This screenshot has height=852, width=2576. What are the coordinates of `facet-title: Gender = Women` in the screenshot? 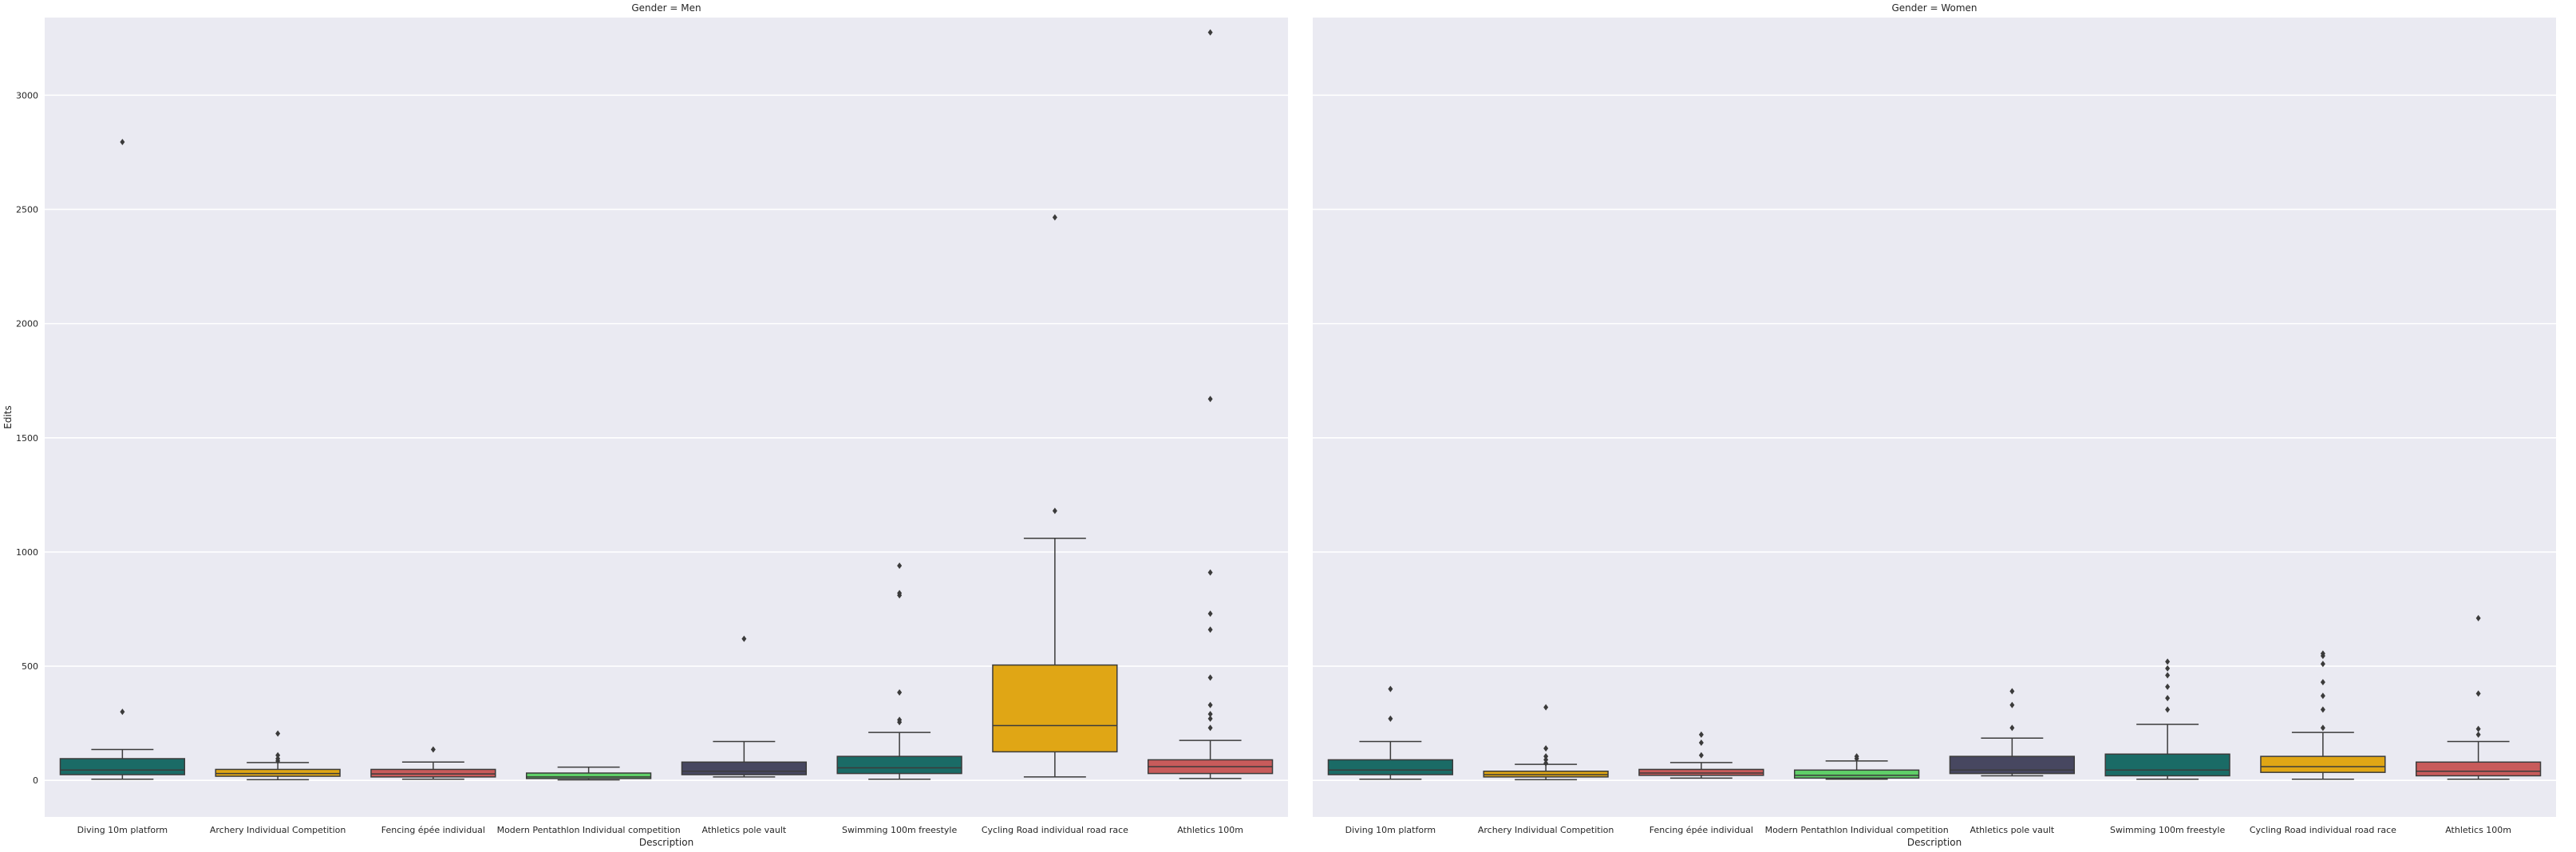 It's located at (1934, 8).